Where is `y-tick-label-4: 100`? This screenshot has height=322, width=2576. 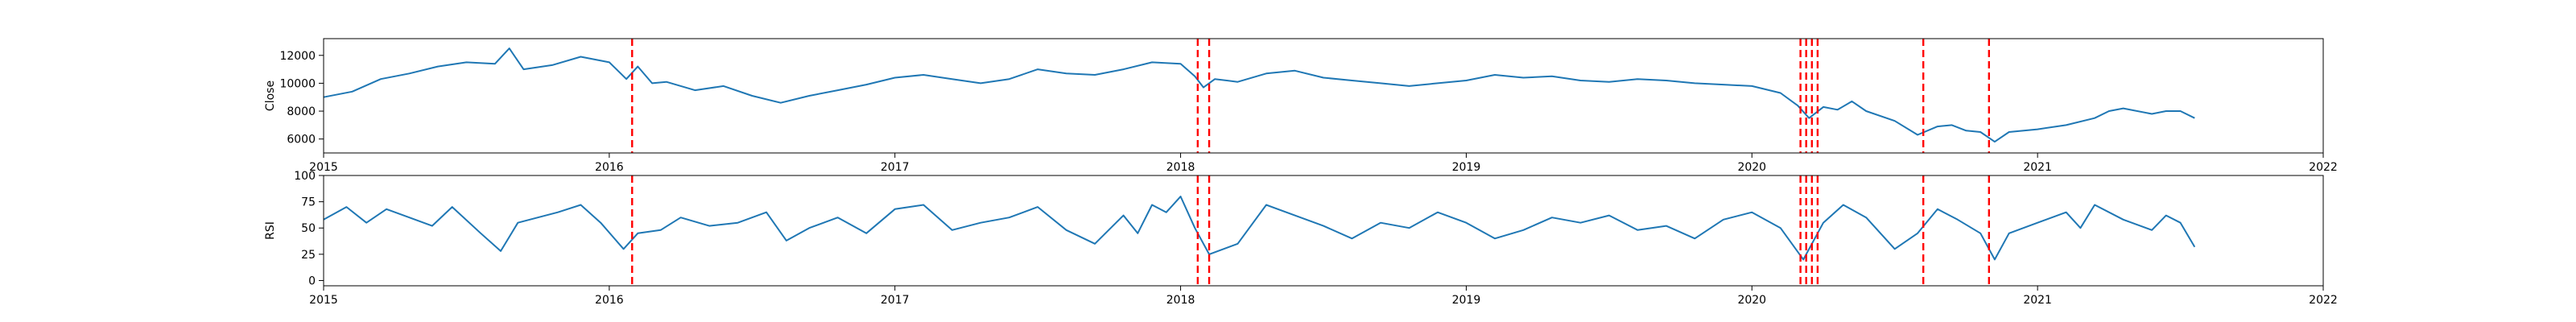 y-tick-label-4: 100 is located at coordinates (305, 176).